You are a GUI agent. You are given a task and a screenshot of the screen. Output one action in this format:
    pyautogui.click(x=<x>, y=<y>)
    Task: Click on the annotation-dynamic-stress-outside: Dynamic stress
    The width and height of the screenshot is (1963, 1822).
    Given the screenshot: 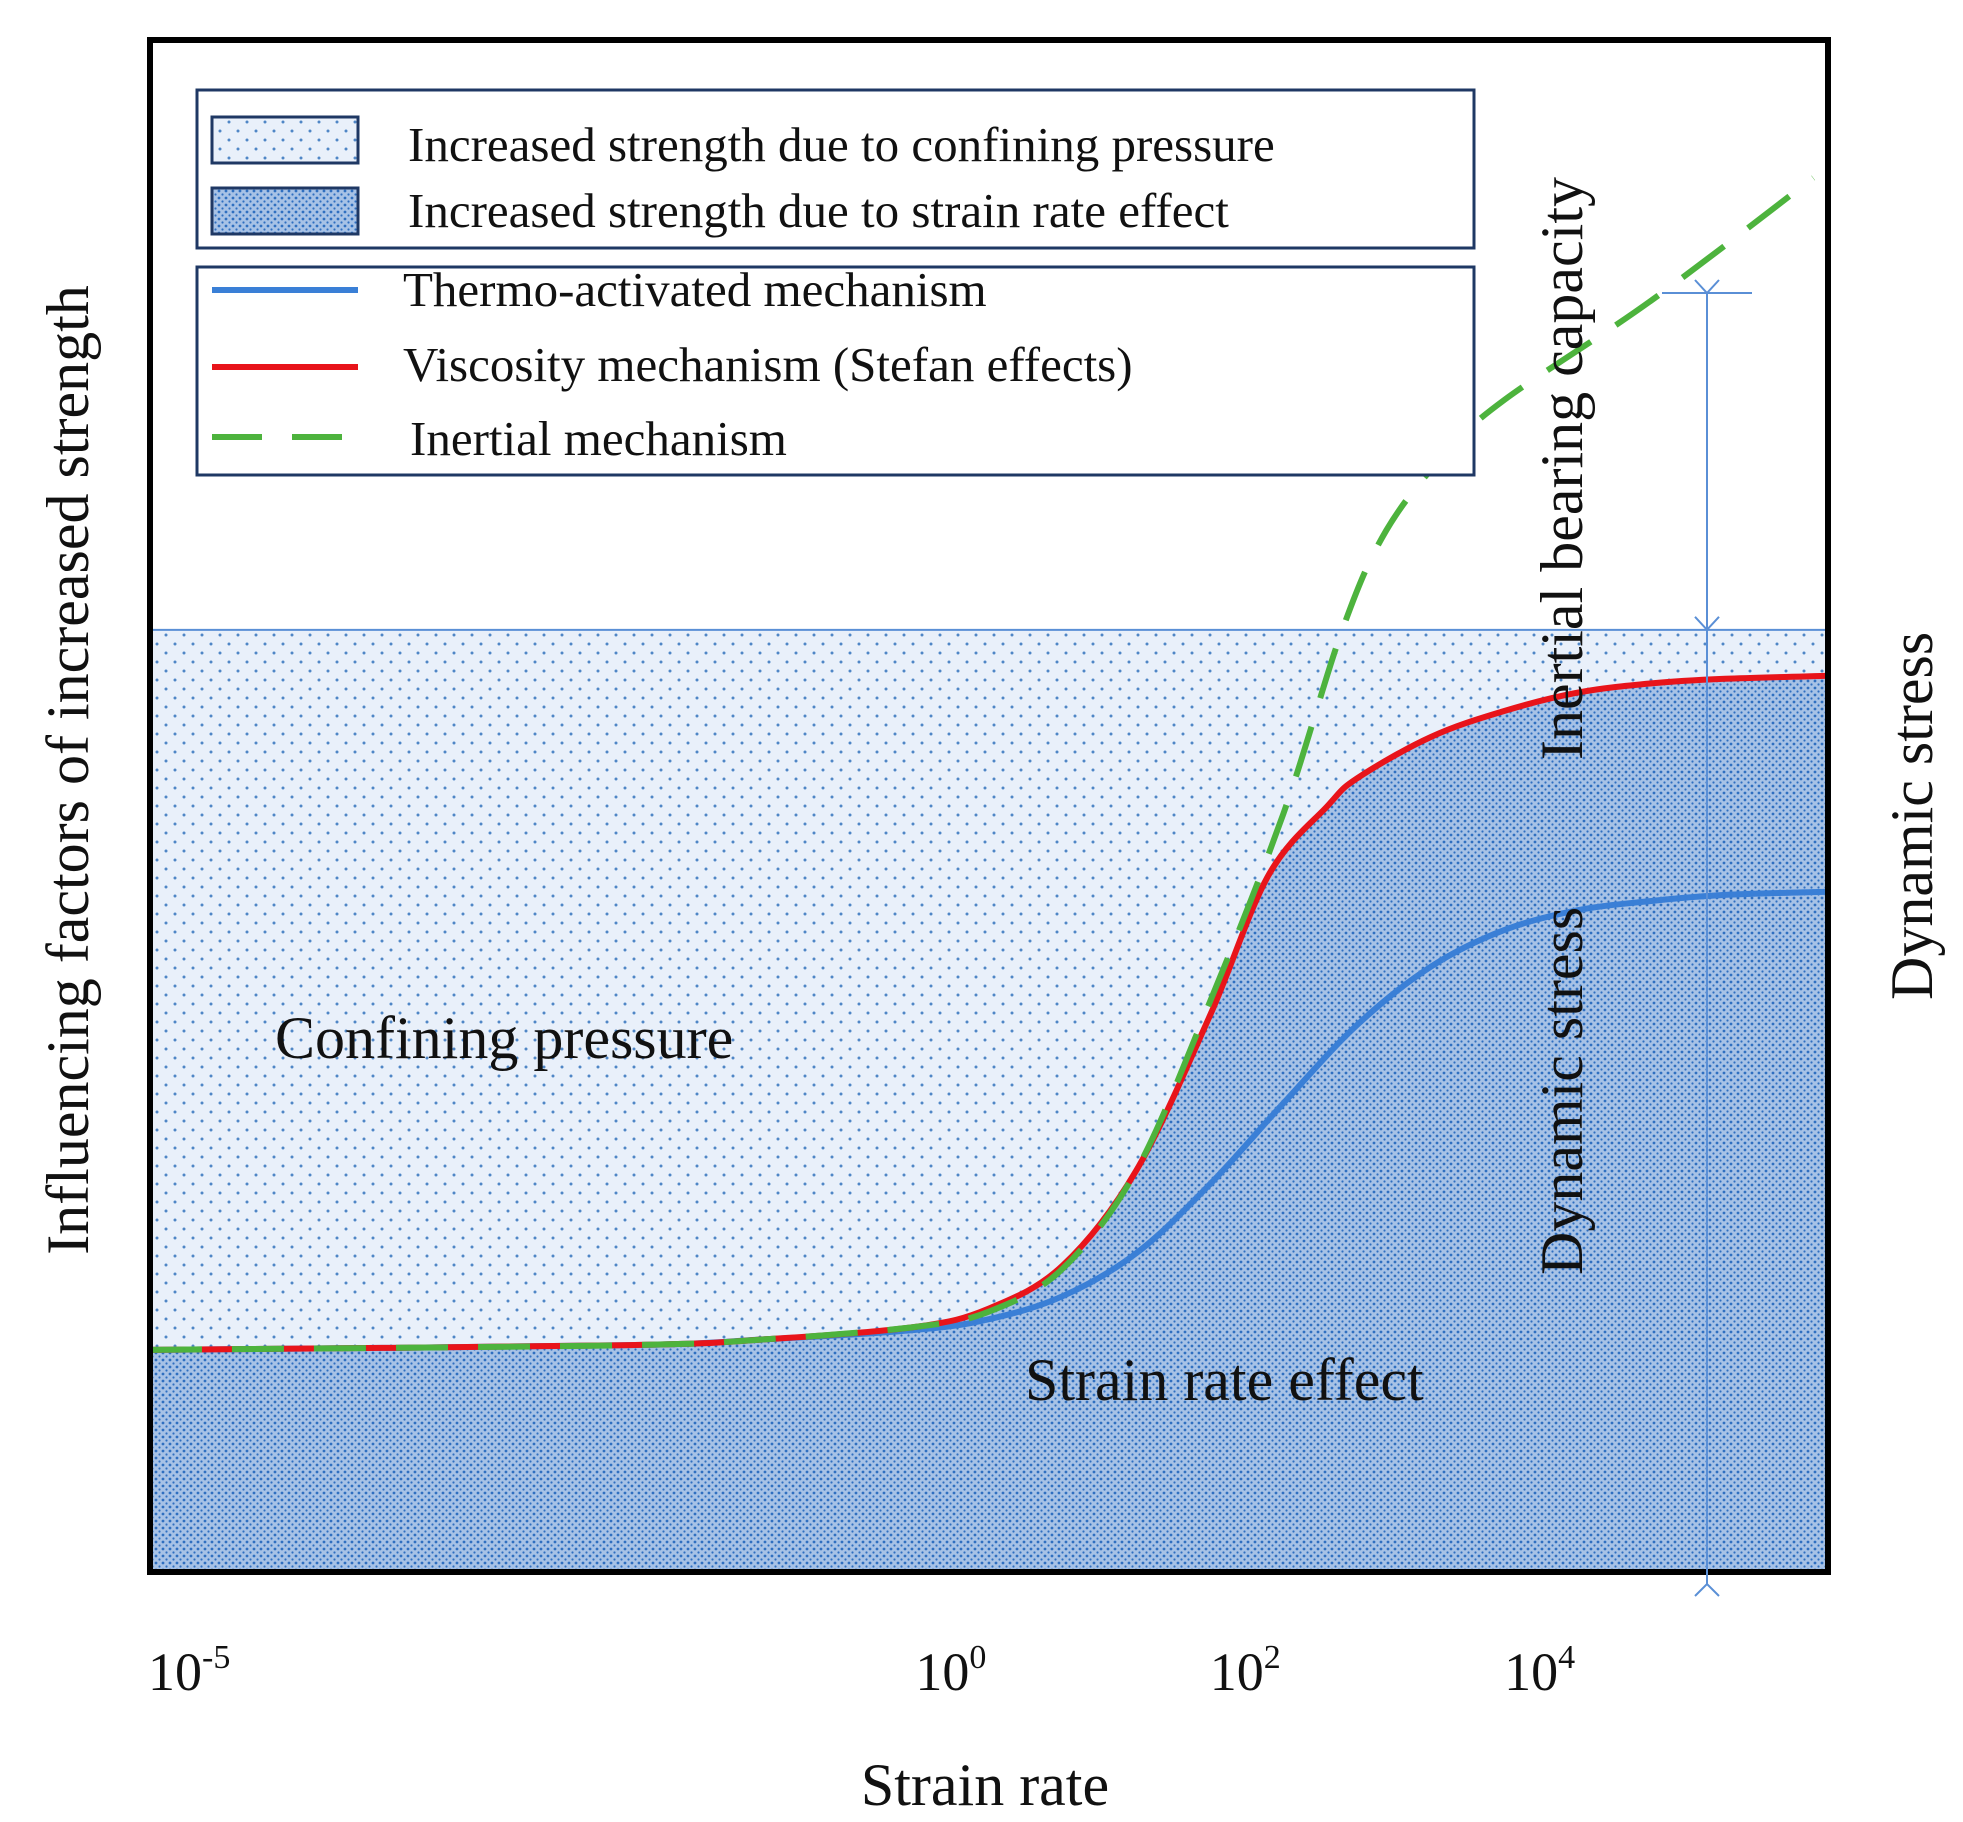 What is the action you would take?
    pyautogui.click(x=1912, y=816)
    